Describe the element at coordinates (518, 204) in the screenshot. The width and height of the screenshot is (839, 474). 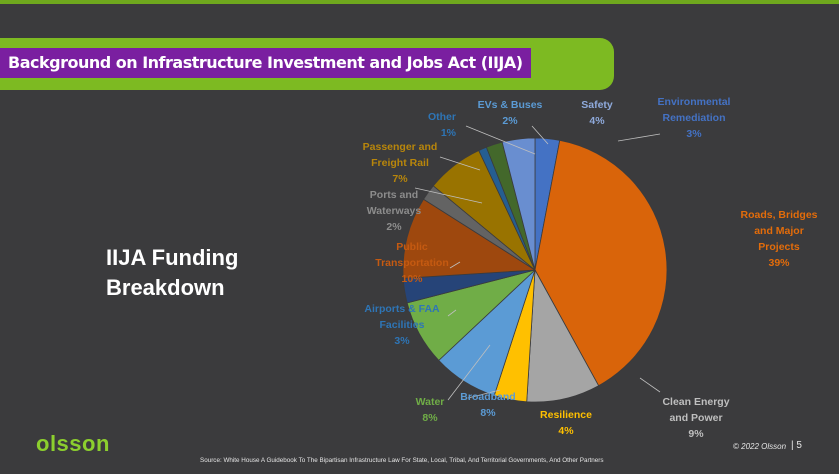
I see `pie-slice-safety` at that location.